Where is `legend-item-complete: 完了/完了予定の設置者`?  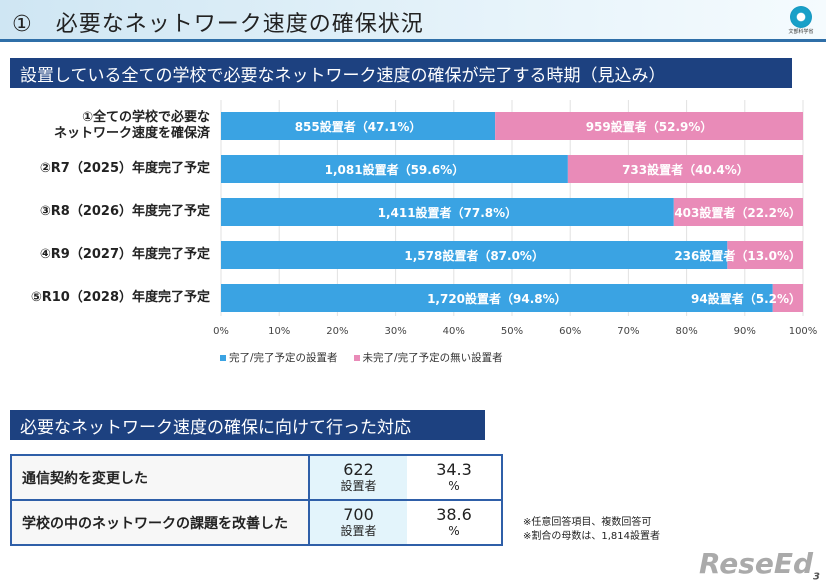 legend-item-complete: 完了/完了予定の設置者 is located at coordinates (279, 357).